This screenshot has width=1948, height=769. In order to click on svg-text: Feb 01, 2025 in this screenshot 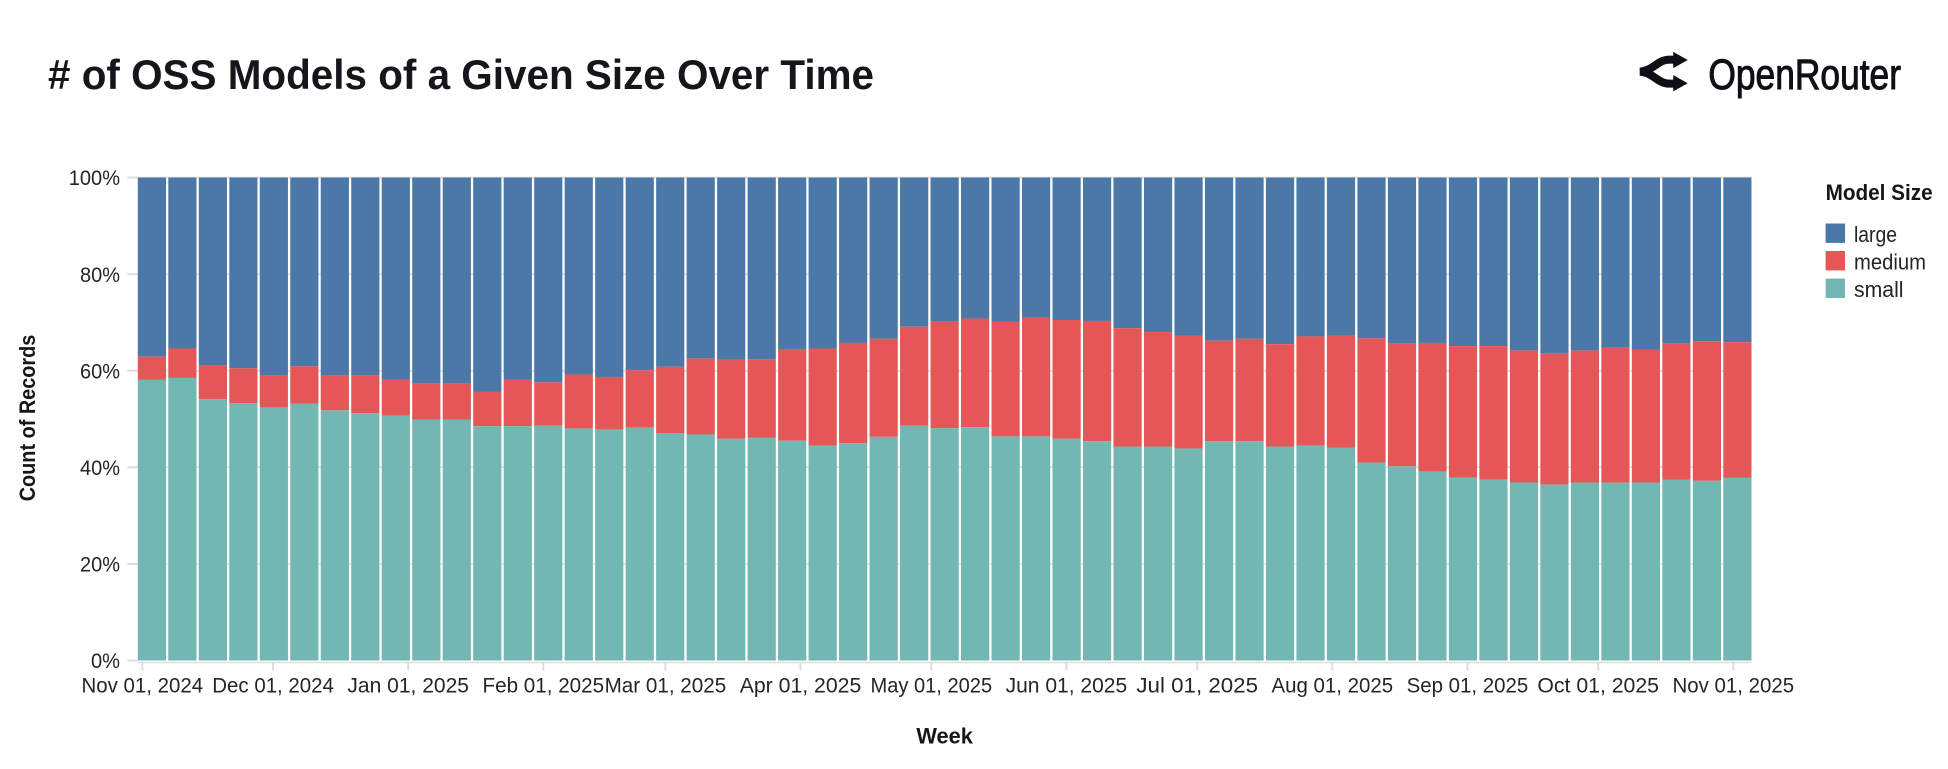, I will do `click(544, 686)`.